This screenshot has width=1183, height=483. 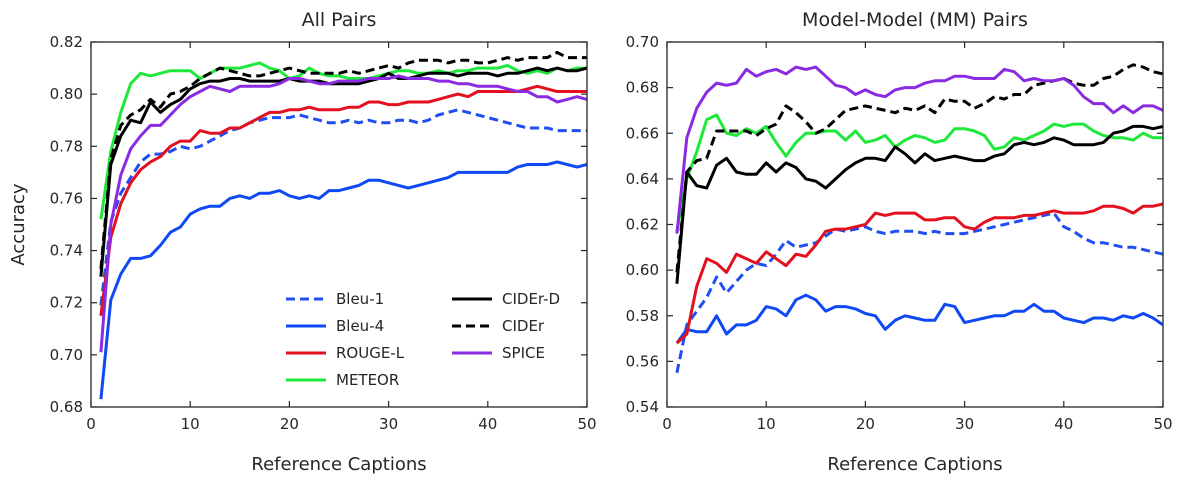 I want to click on chart-1-y-tick-label: 0.74, so click(x=66, y=251).